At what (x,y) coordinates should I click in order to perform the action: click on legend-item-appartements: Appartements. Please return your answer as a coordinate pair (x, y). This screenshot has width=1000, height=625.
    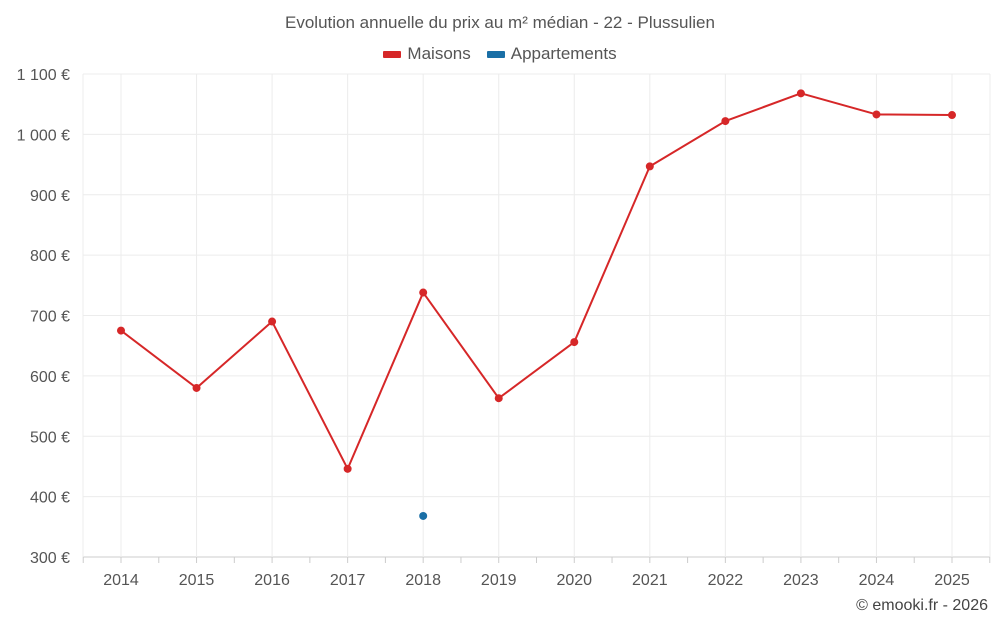
    Looking at the image, I should click on (551, 54).